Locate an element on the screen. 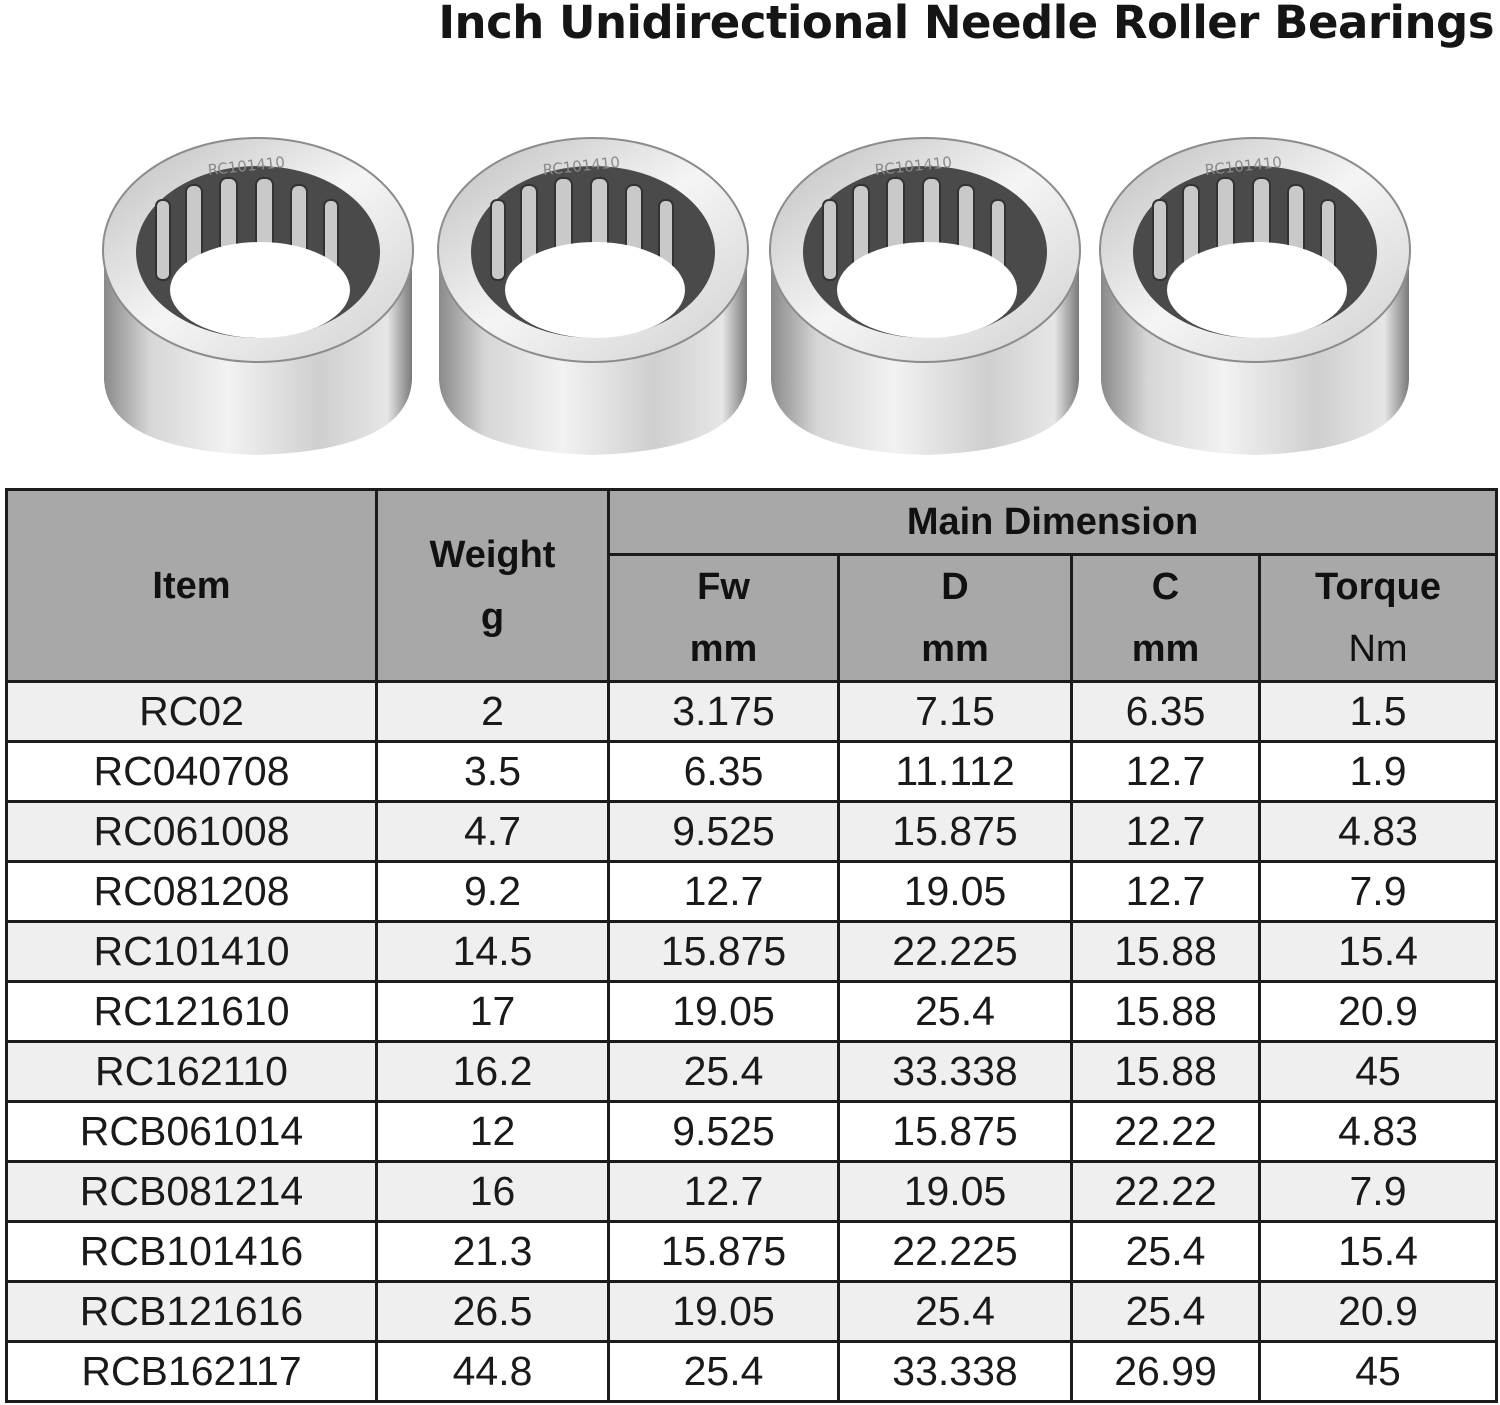 Image resolution: width=1500 pixels, height=1405 pixels. cell-d: 7.15 is located at coordinates (955, 711).